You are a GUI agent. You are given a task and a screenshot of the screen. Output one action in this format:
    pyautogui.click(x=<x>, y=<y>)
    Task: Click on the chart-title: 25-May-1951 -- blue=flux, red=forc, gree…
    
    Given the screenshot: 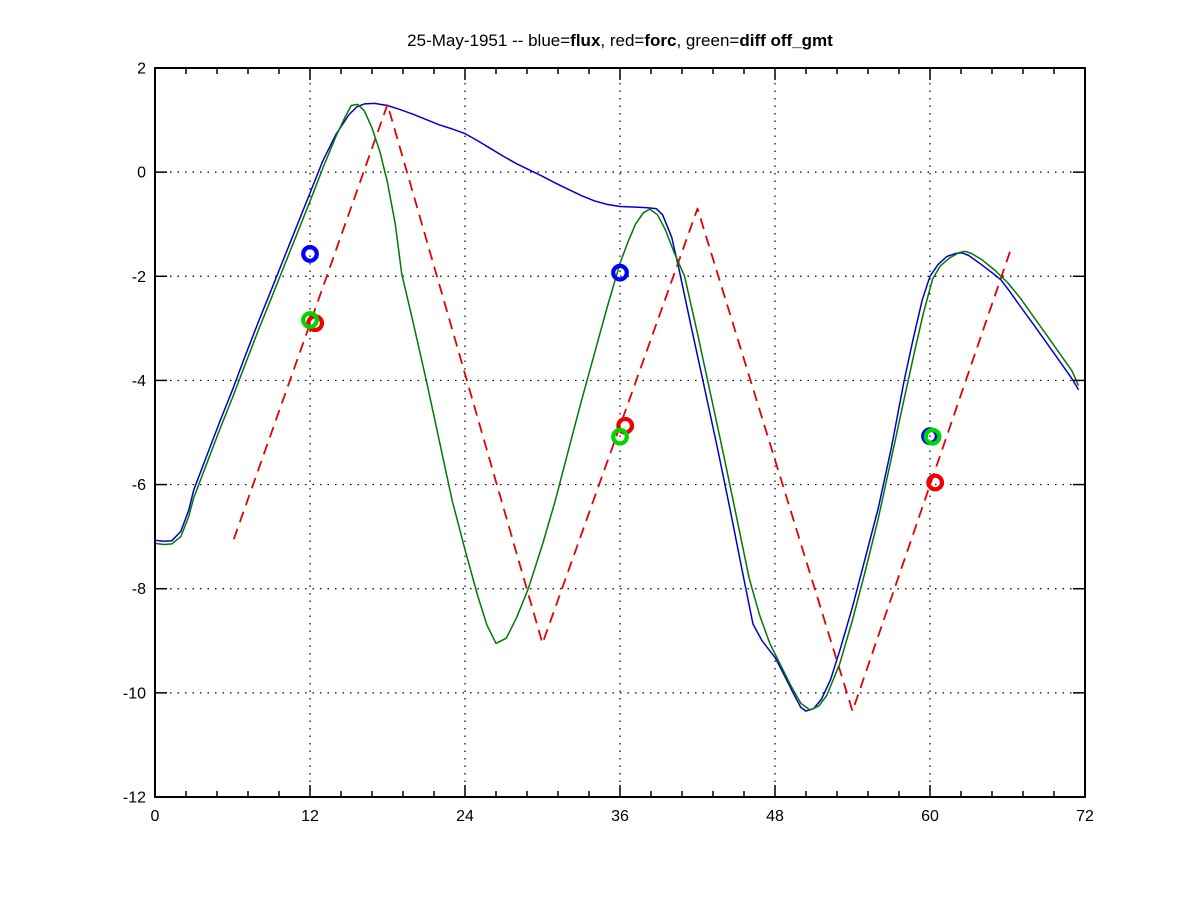 What is the action you would take?
    pyautogui.click(x=620, y=41)
    